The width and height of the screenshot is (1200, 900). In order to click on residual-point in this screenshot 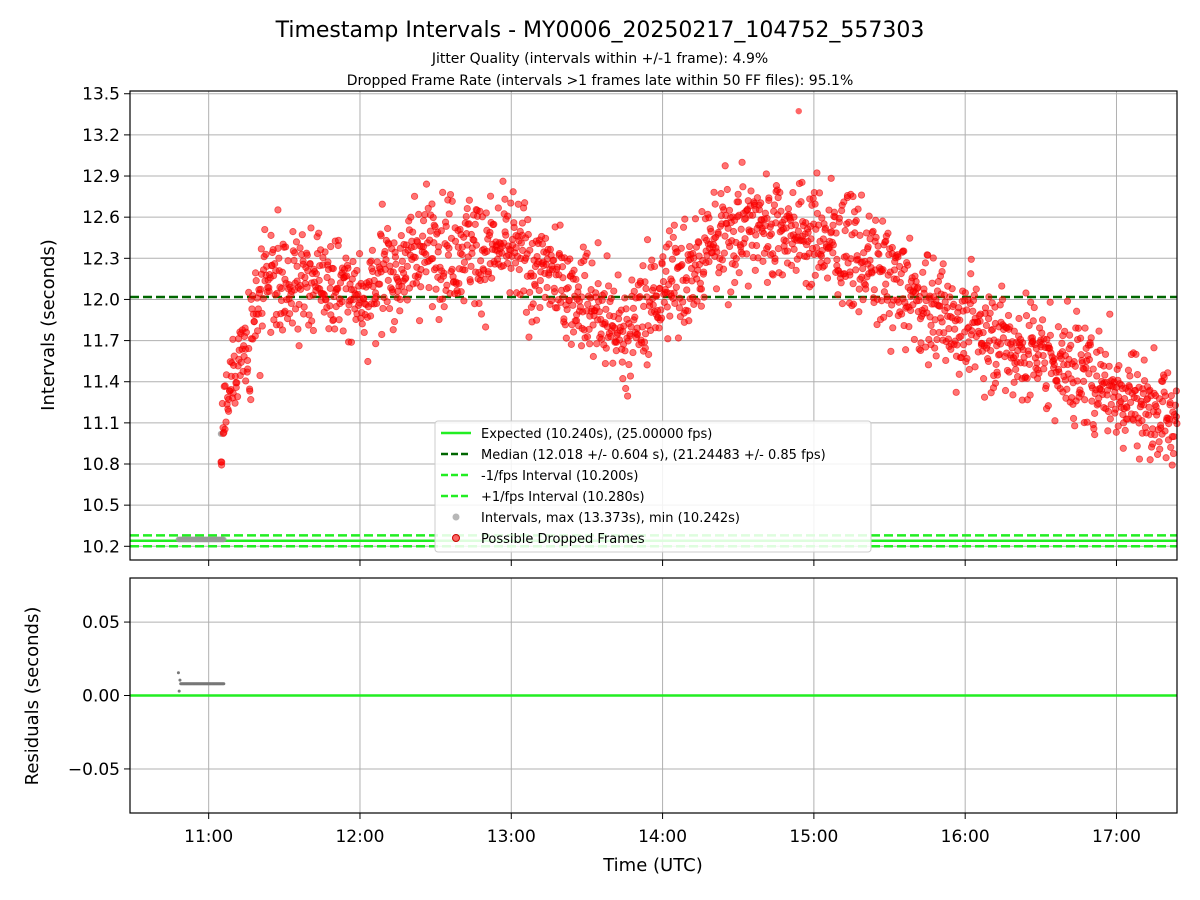, I will do `click(180, 680)`.